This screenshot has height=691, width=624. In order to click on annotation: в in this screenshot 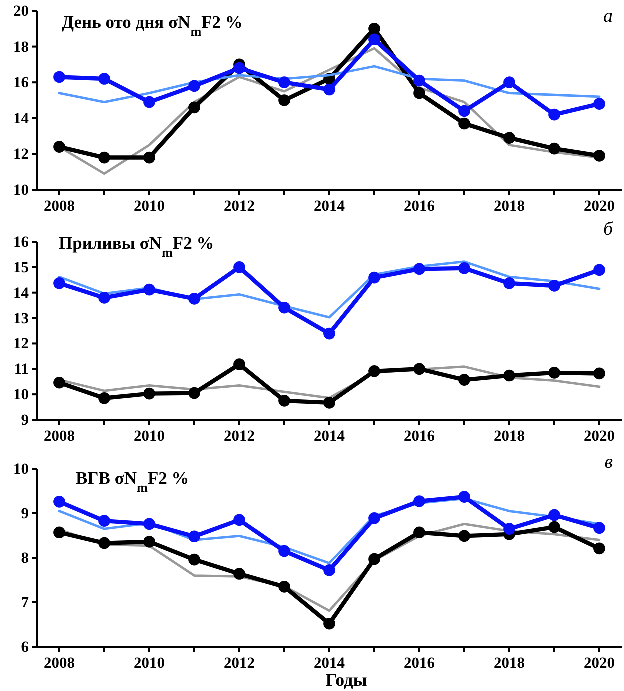, I will do `click(608, 462)`.